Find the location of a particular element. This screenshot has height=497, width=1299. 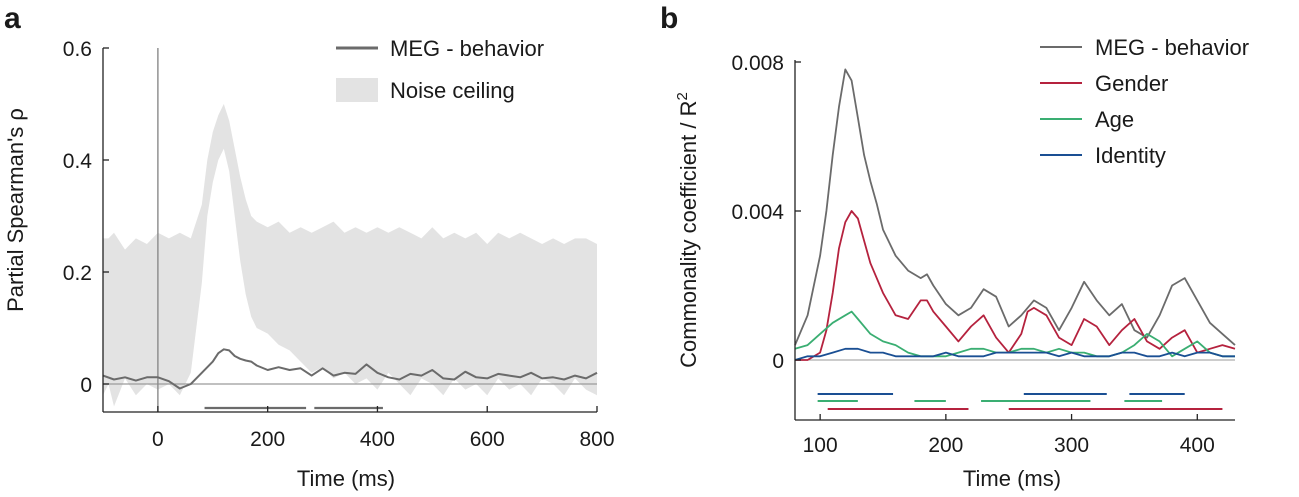

y-tick-label: 0.6 is located at coordinates (77, 49).